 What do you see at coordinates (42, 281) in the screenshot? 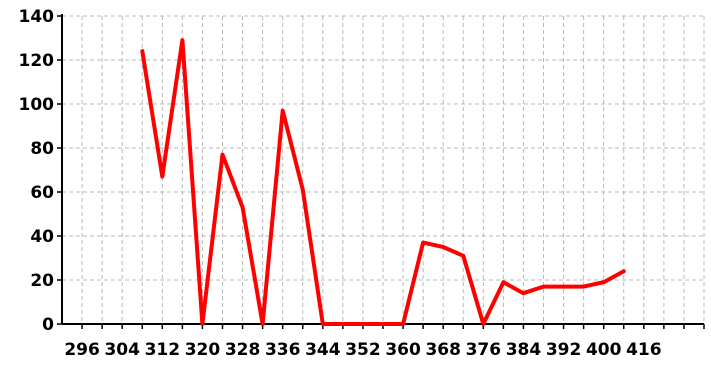
I see `y-tick-label: 20` at bounding box center [42, 281].